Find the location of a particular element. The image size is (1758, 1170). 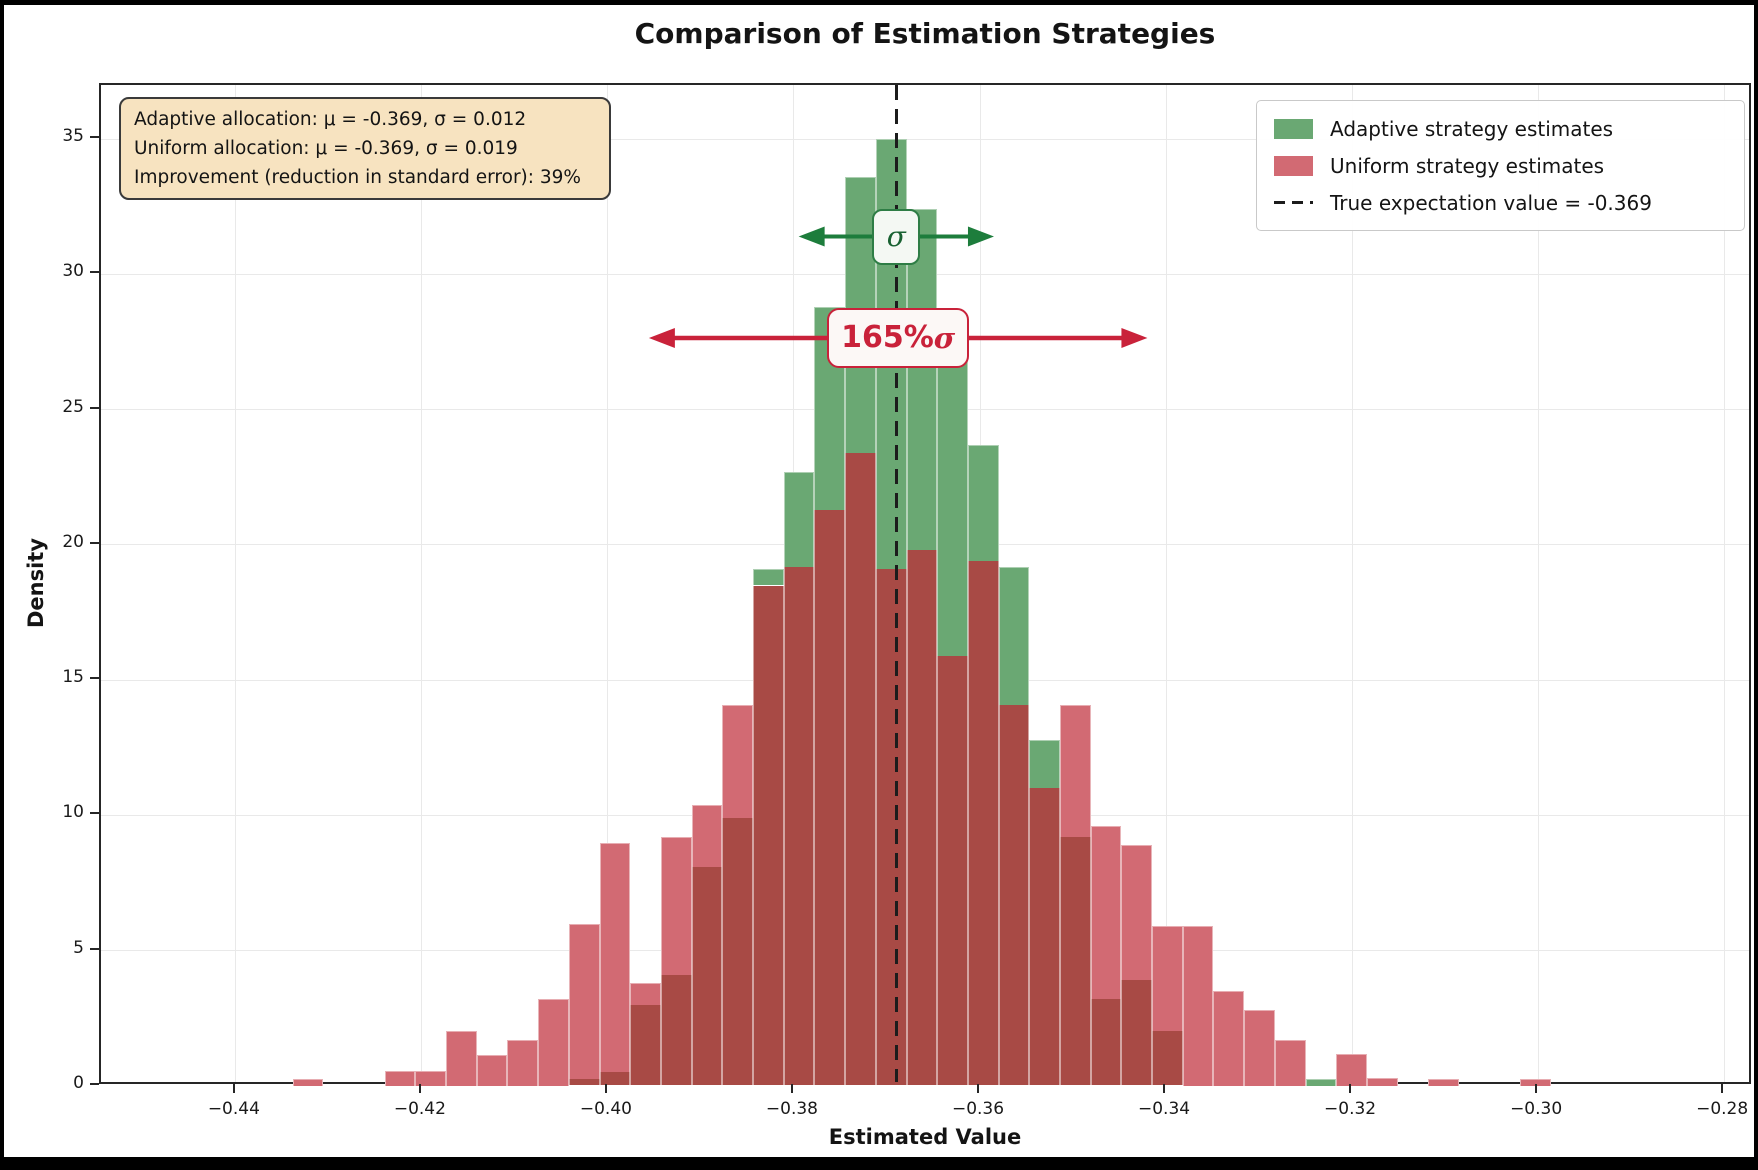

legend-item-adaptive: Adaptive strategy estimates is located at coordinates (1500, 128).